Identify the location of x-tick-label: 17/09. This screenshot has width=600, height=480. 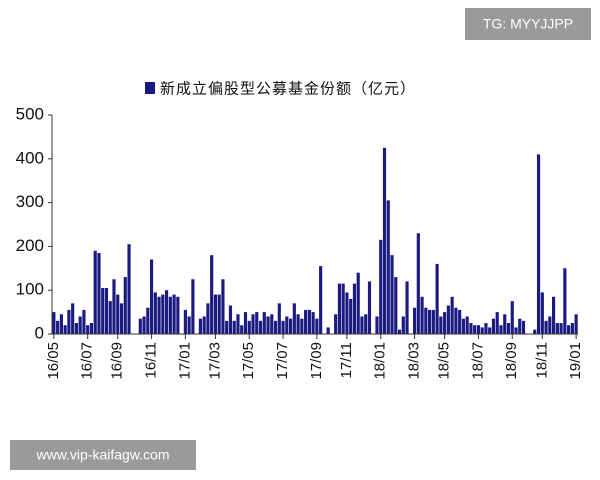
(316, 361).